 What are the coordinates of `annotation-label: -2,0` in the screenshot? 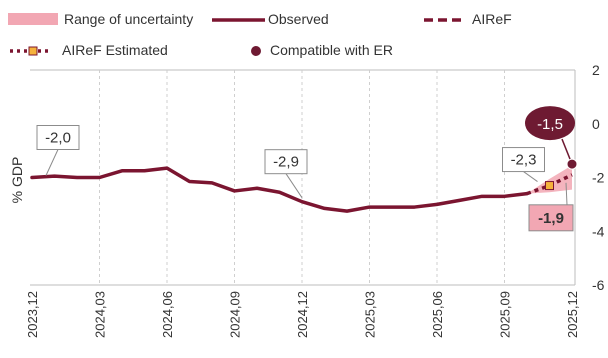 It's located at (58, 138).